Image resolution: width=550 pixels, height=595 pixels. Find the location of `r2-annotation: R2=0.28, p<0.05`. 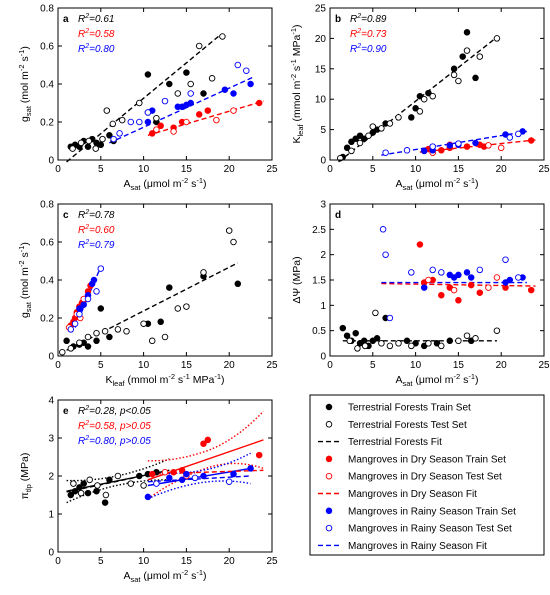

r2-annotation: R2=0.28, p<0.05 is located at coordinates (114, 411).